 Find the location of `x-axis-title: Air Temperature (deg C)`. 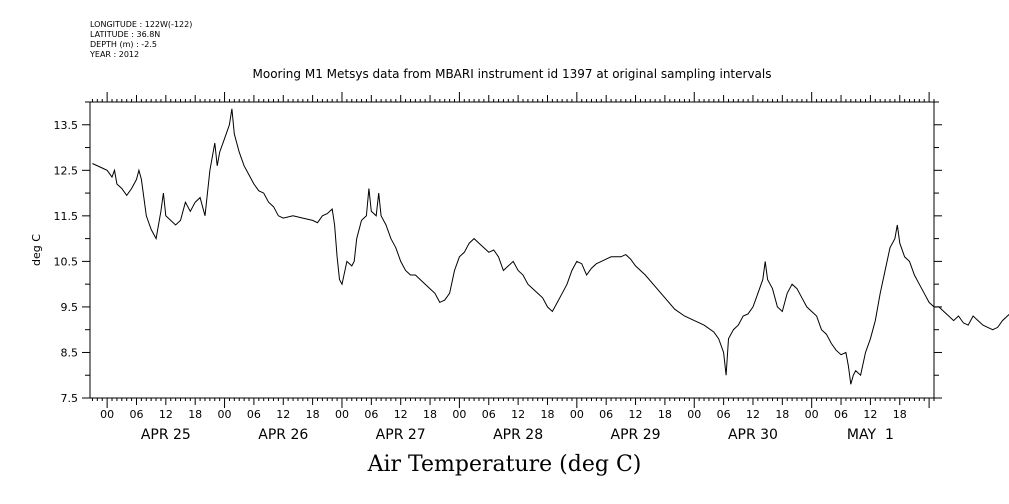

x-axis-title: Air Temperature (deg C) is located at coordinates (504, 464).